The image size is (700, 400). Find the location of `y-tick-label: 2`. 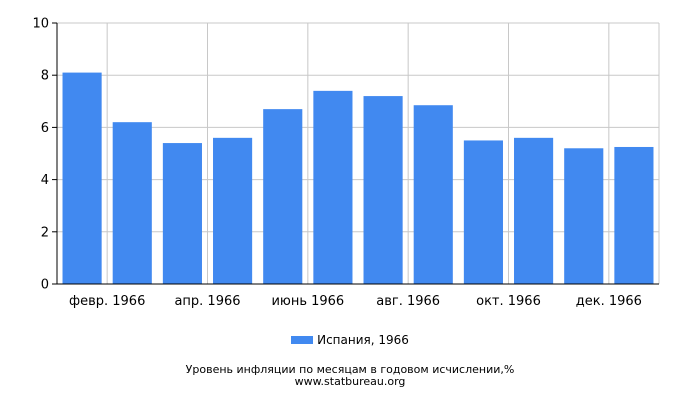

y-tick-label: 2 is located at coordinates (45, 232).